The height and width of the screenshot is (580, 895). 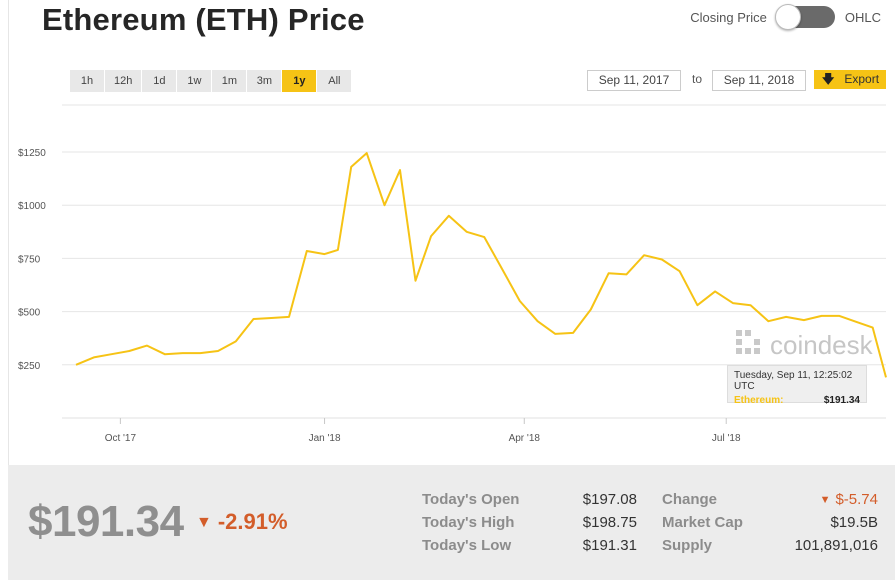 I want to click on range-button-1m: 1m, so click(x=229, y=81).